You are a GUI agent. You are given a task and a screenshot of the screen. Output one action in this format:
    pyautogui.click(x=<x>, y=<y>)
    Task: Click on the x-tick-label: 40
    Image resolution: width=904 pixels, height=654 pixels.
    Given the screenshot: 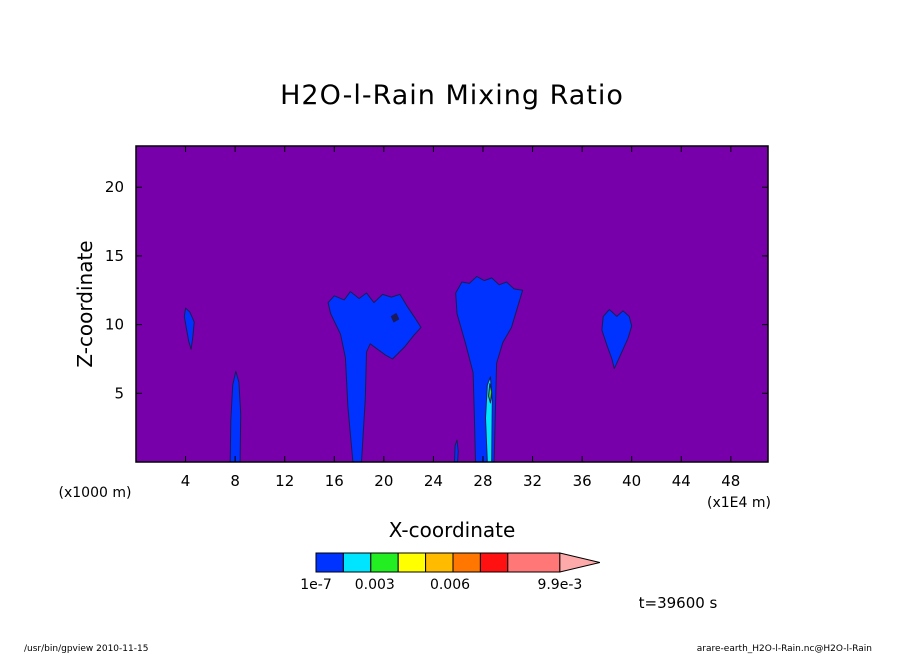 What is the action you would take?
    pyautogui.click(x=631, y=481)
    